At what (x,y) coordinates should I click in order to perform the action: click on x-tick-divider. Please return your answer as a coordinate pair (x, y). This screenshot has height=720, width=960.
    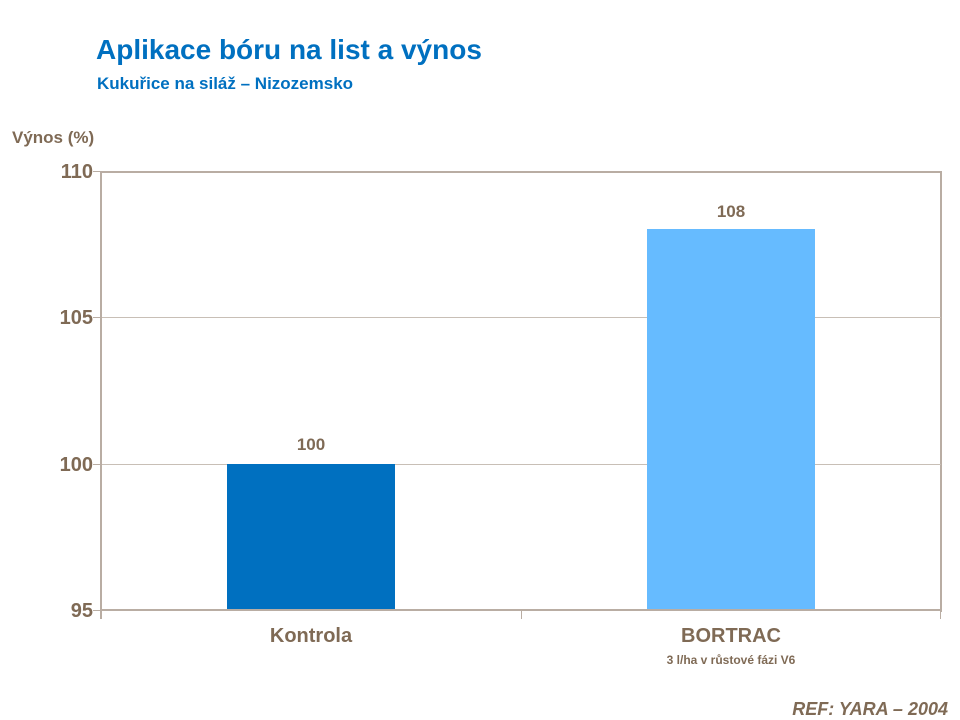
    Looking at the image, I should click on (521, 614).